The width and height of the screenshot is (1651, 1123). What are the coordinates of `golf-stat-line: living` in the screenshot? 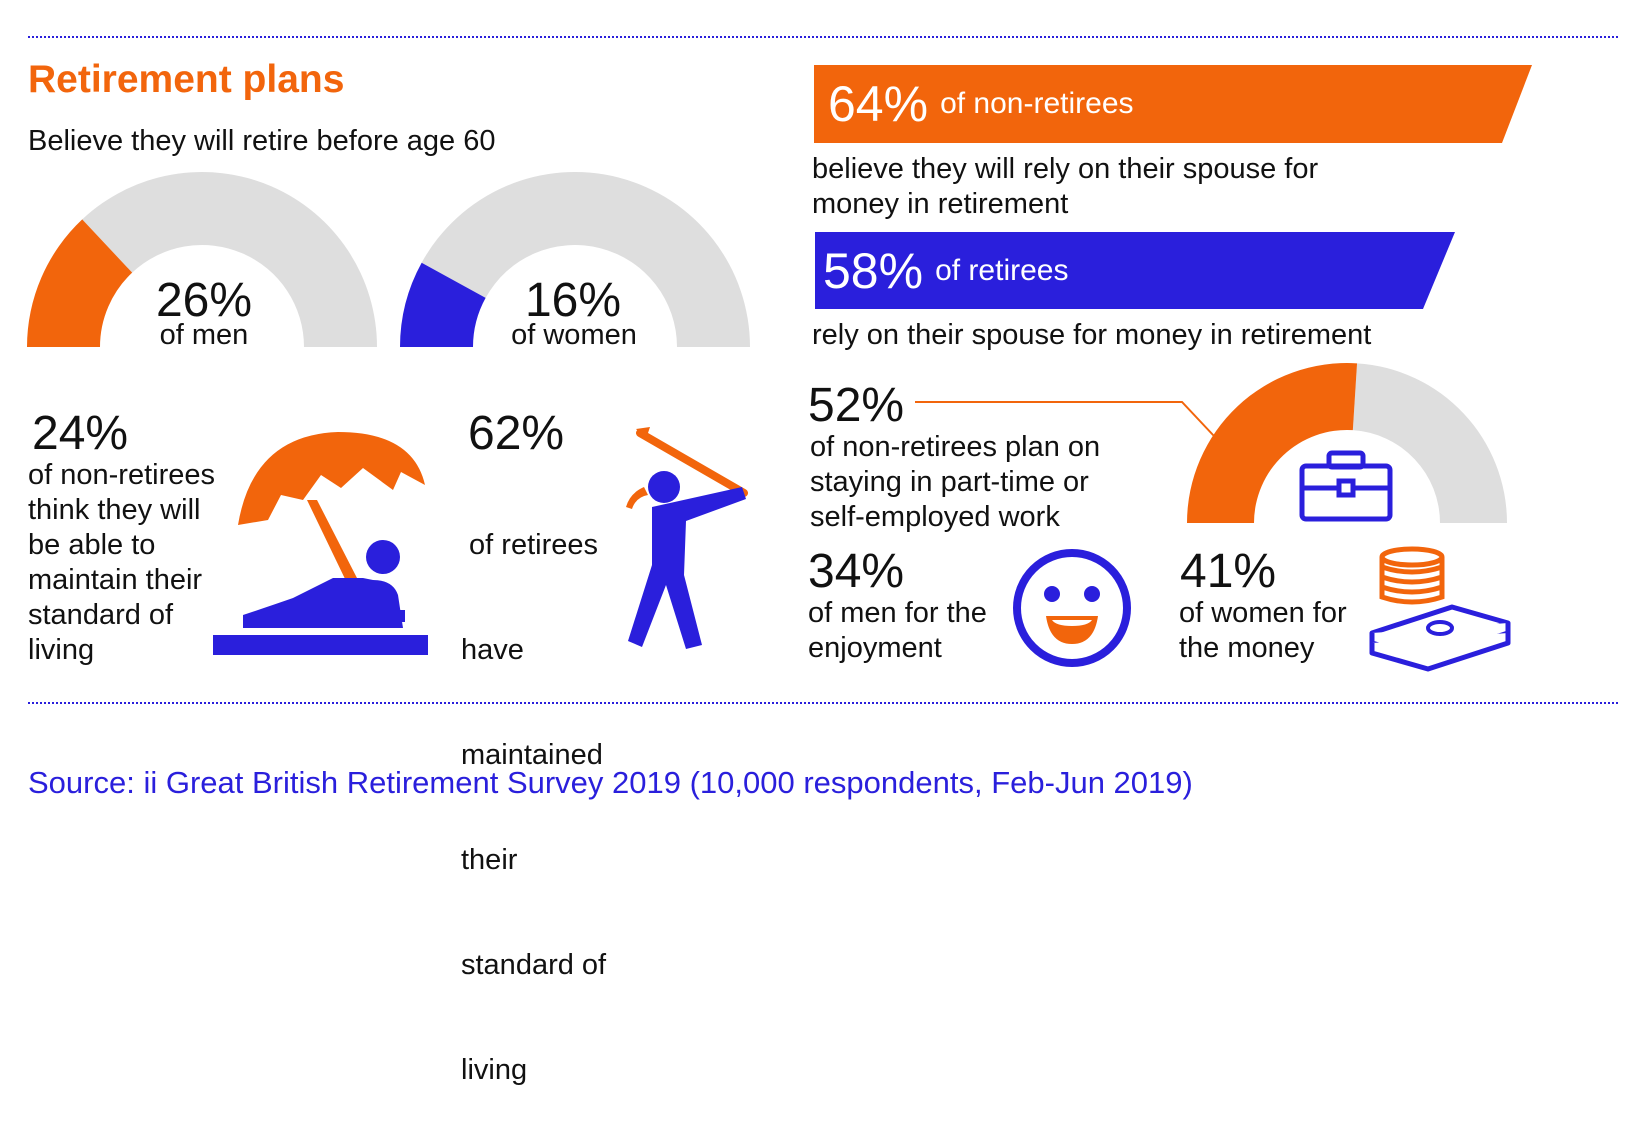 It's located at (494, 1070).